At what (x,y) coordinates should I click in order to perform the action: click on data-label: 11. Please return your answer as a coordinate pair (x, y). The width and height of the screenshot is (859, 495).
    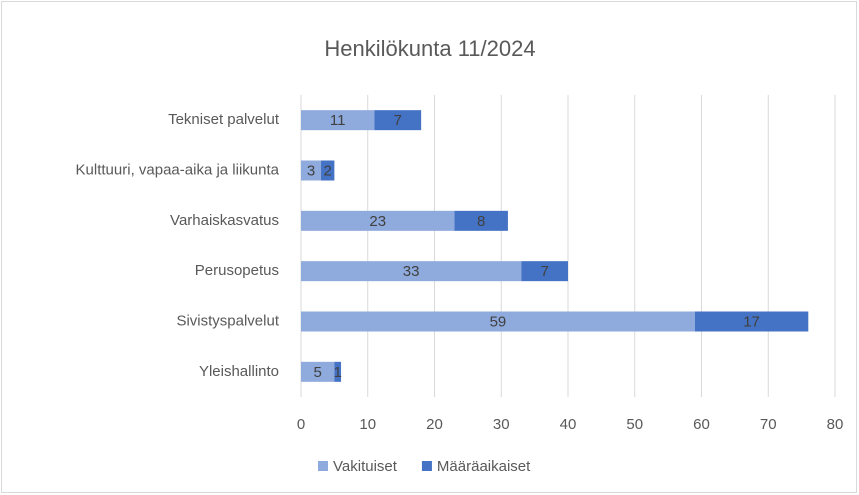
    Looking at the image, I should click on (338, 120).